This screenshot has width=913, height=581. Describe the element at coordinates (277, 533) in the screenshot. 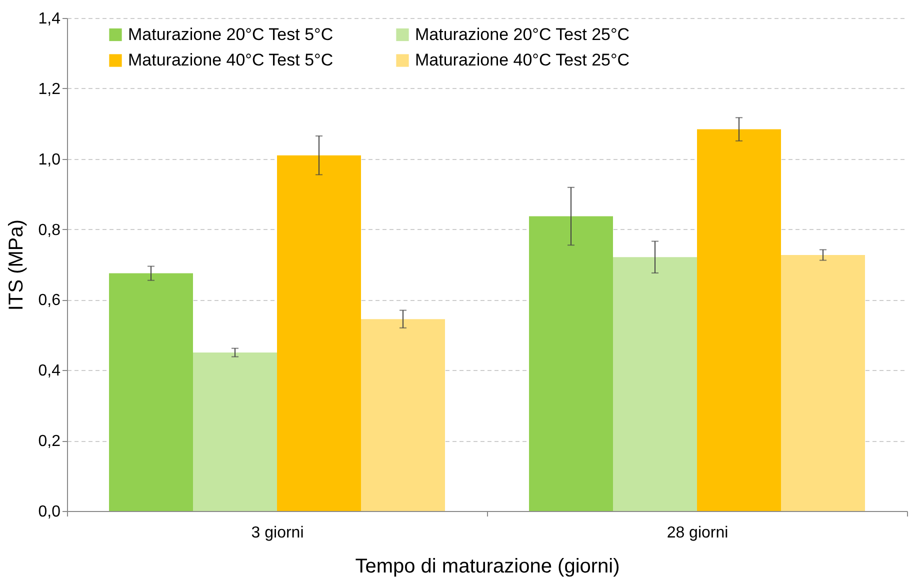

I see `x-tick-label: 3 giorni` at that location.